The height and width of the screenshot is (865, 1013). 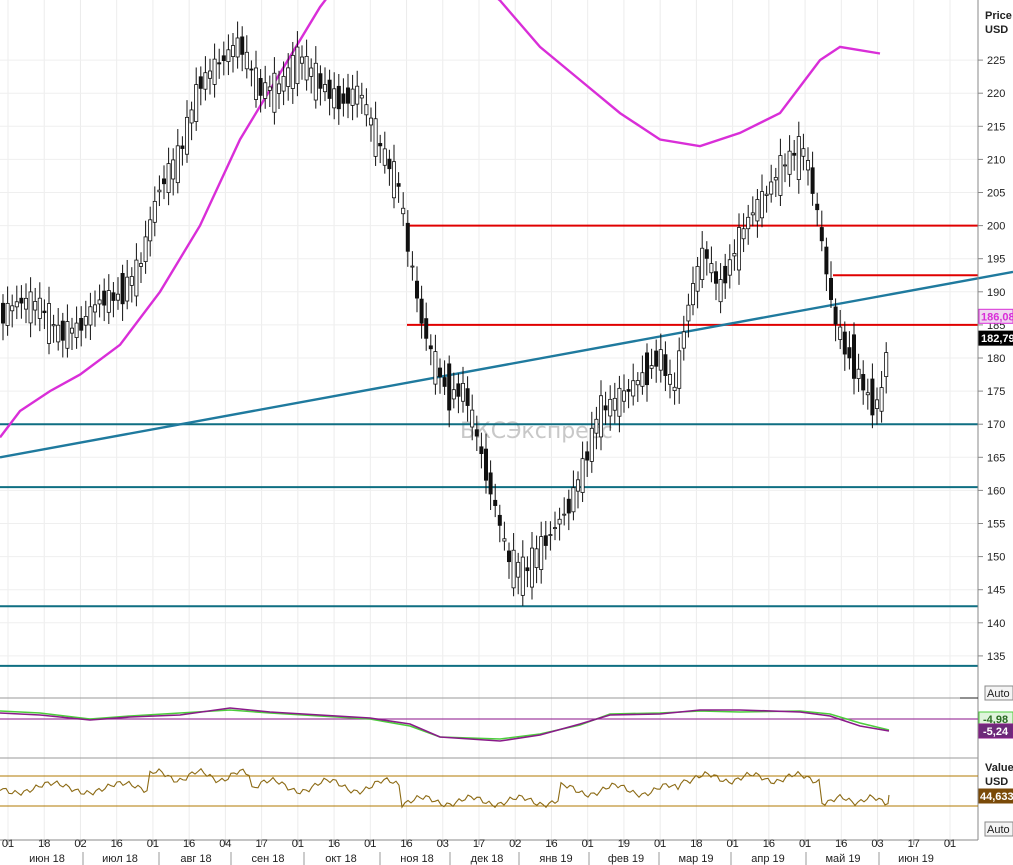 I want to click on y-tick-label: 145, so click(x=996, y=591).